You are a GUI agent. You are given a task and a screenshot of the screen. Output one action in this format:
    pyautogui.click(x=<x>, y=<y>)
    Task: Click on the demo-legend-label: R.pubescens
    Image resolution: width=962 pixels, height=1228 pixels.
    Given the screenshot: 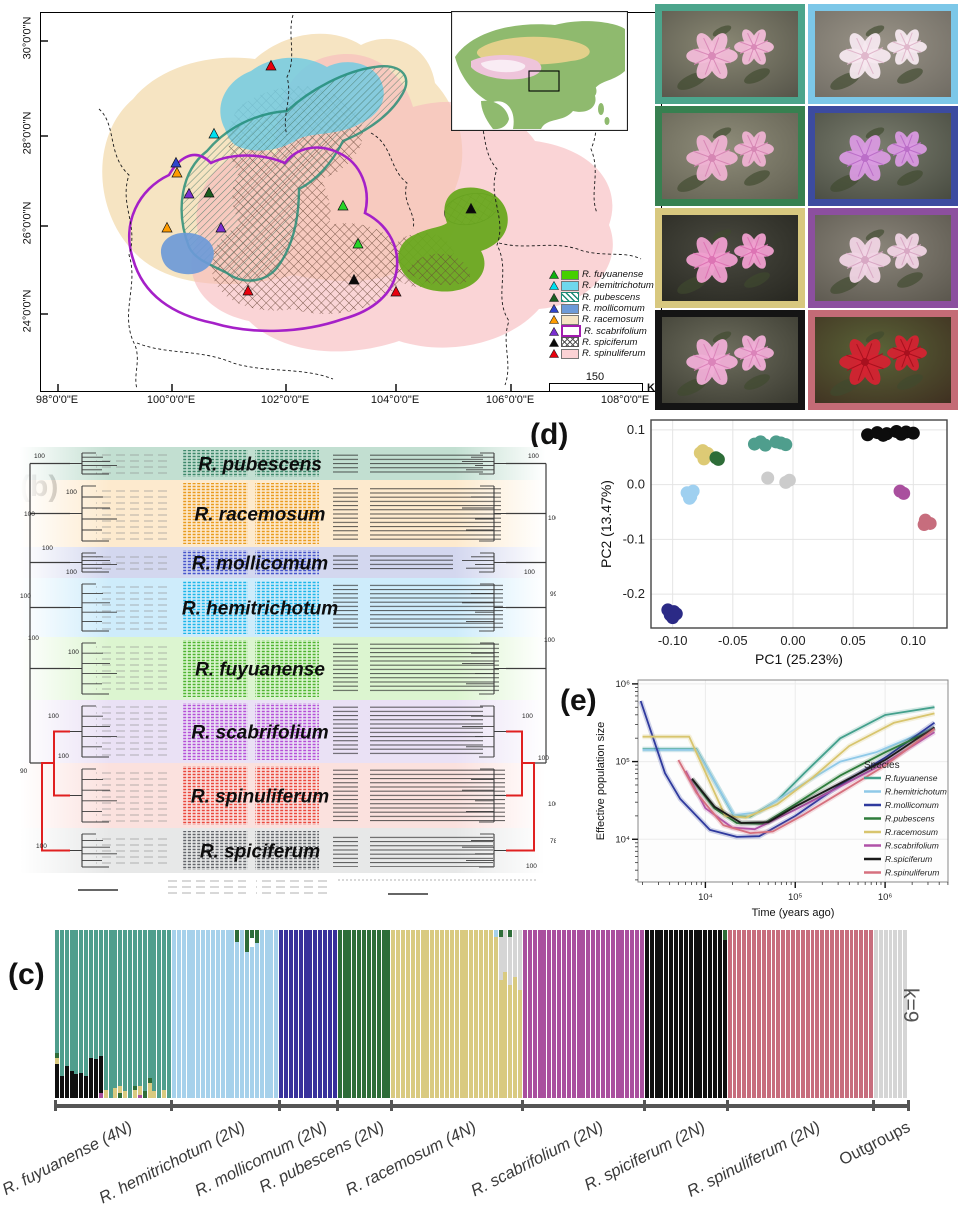 What is the action you would take?
    pyautogui.click(x=910, y=819)
    